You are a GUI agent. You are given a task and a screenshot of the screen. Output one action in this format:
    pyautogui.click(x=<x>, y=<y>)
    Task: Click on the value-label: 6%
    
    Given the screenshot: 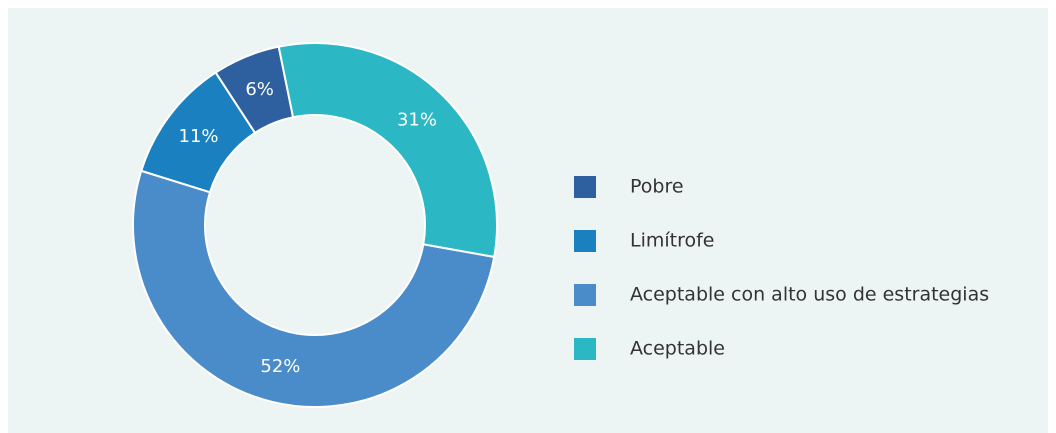 What is the action you would take?
    pyautogui.click(x=259, y=89)
    